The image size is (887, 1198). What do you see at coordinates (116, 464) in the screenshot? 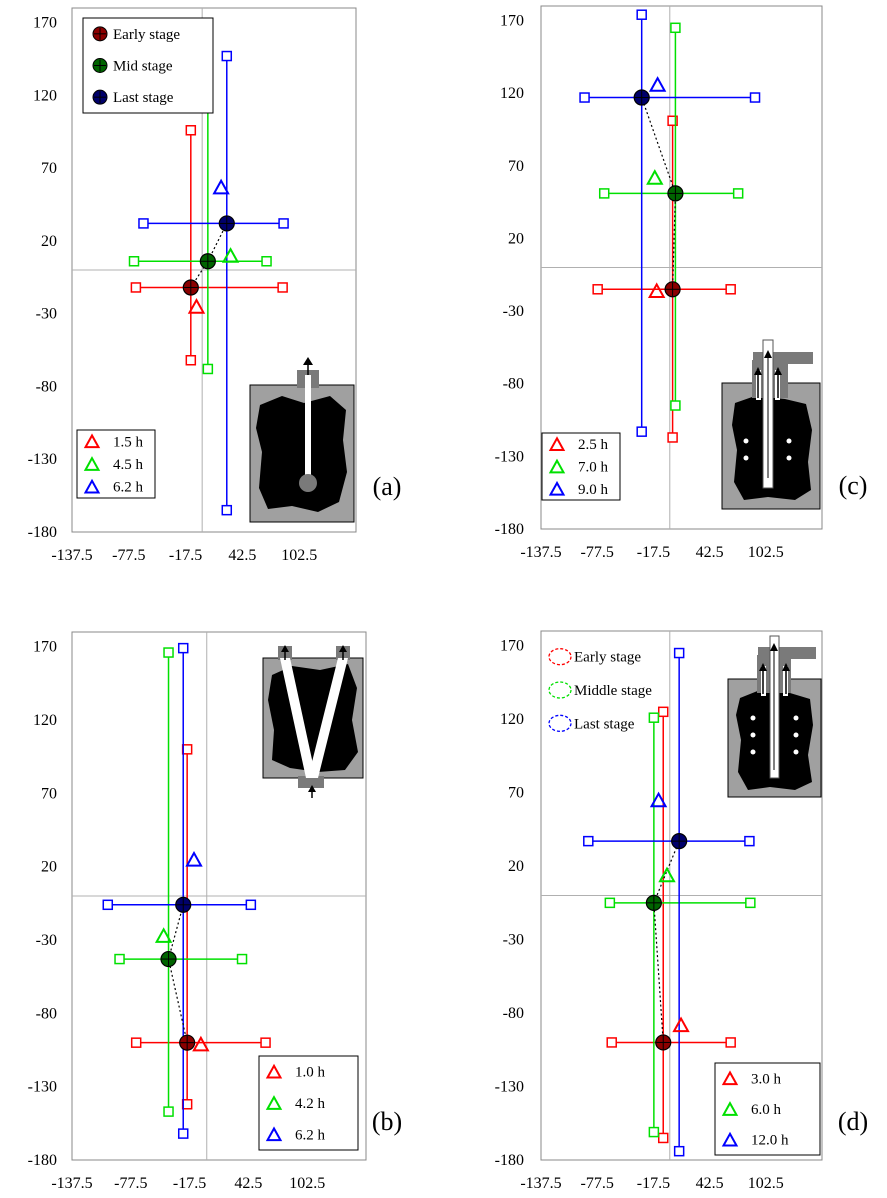
I see `time-legend: 1.5 h 4.5 h 6.2 h` at bounding box center [116, 464].